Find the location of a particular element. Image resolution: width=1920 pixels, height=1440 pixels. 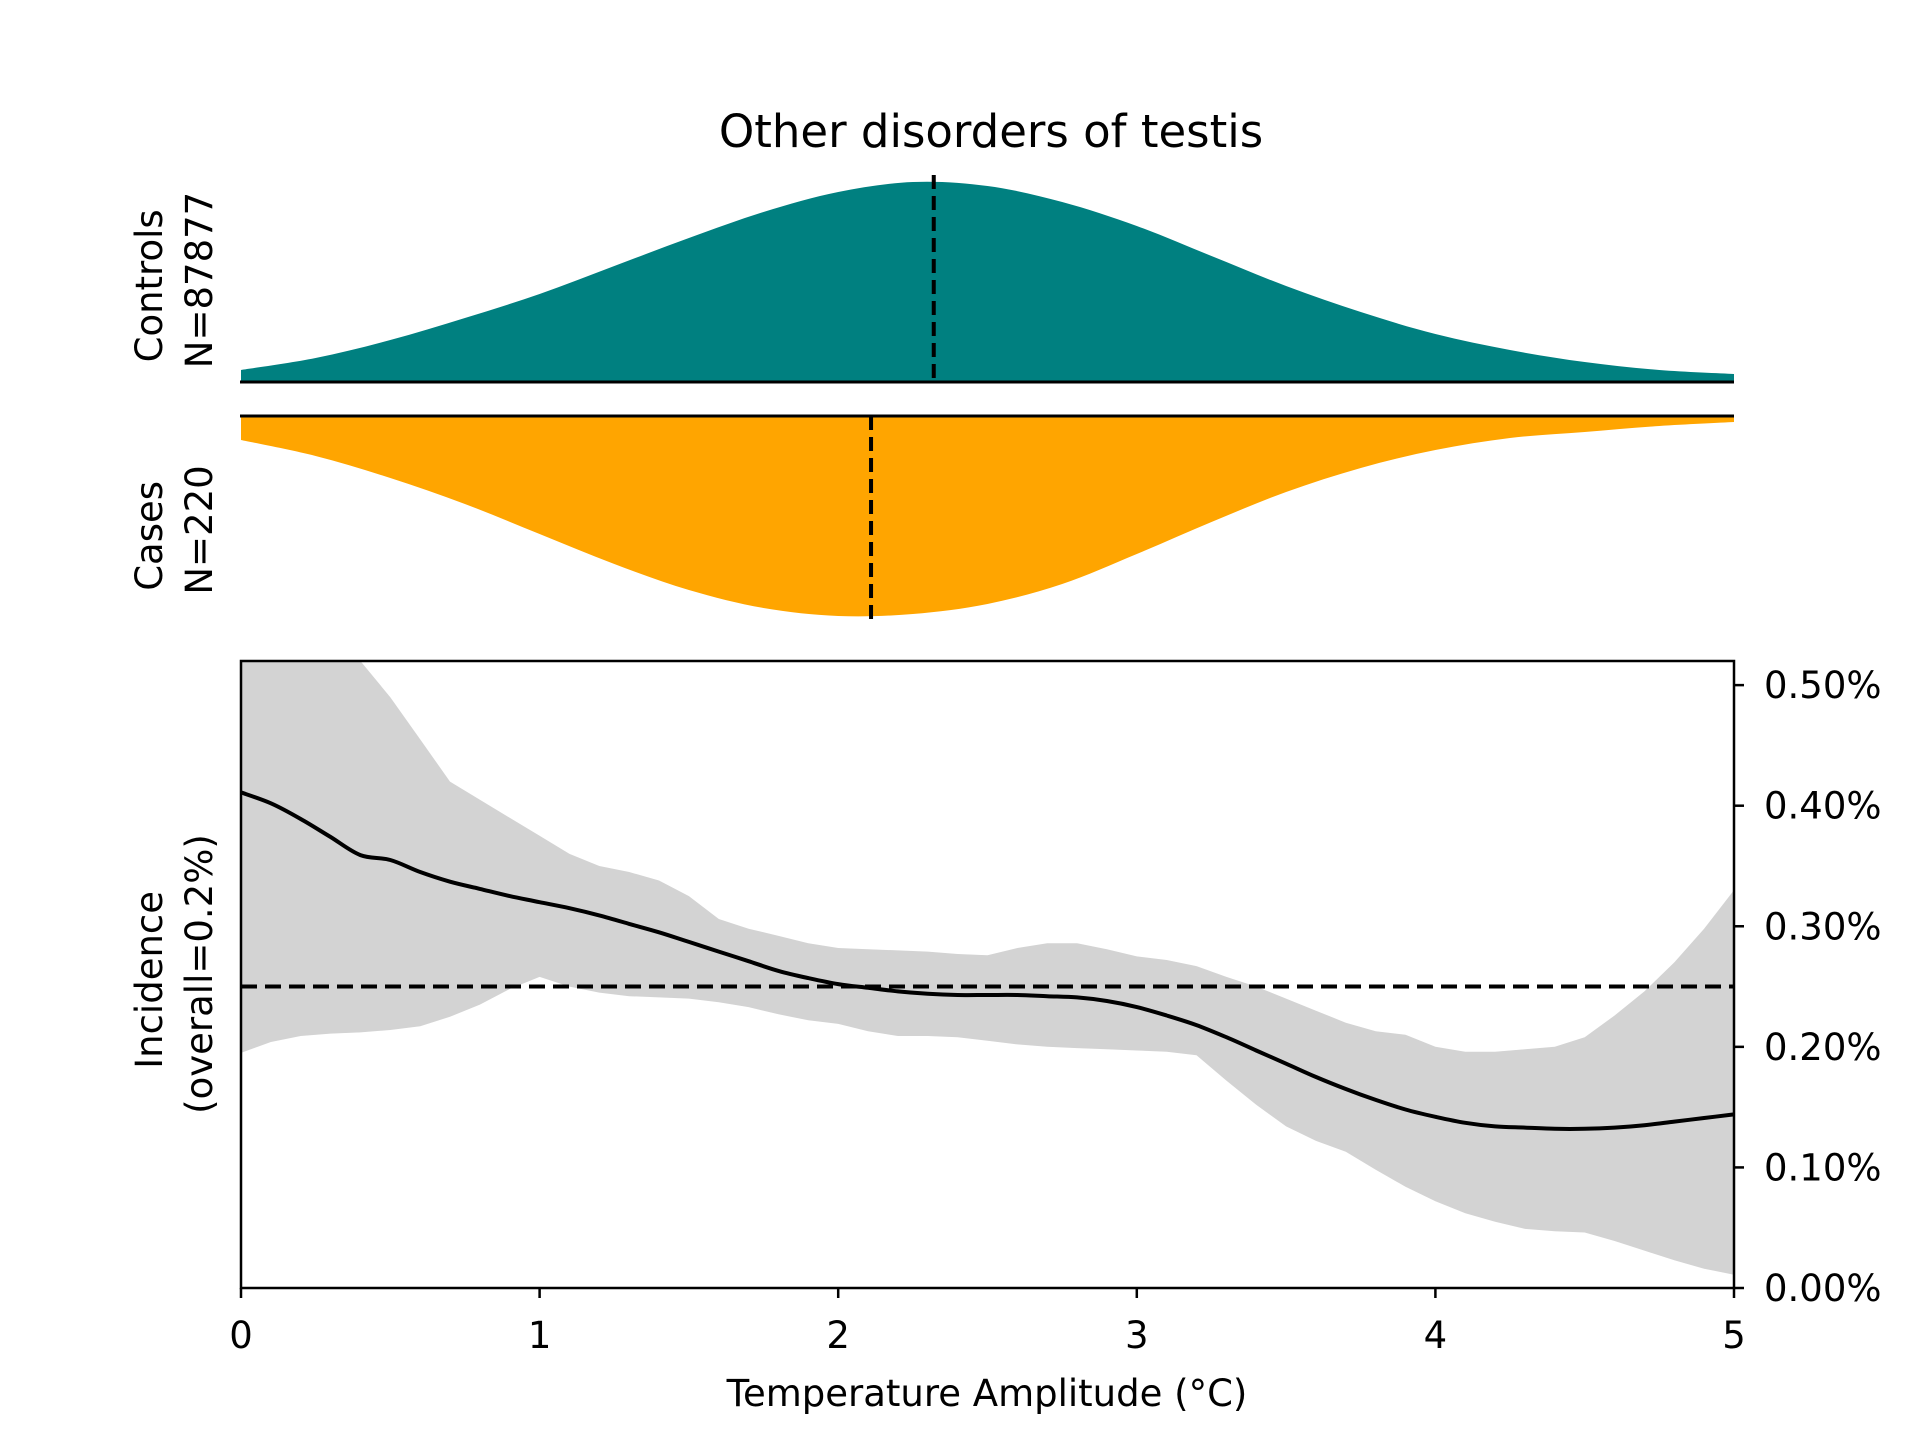

y-tick-label: 0.10% is located at coordinates (1823, 1167).